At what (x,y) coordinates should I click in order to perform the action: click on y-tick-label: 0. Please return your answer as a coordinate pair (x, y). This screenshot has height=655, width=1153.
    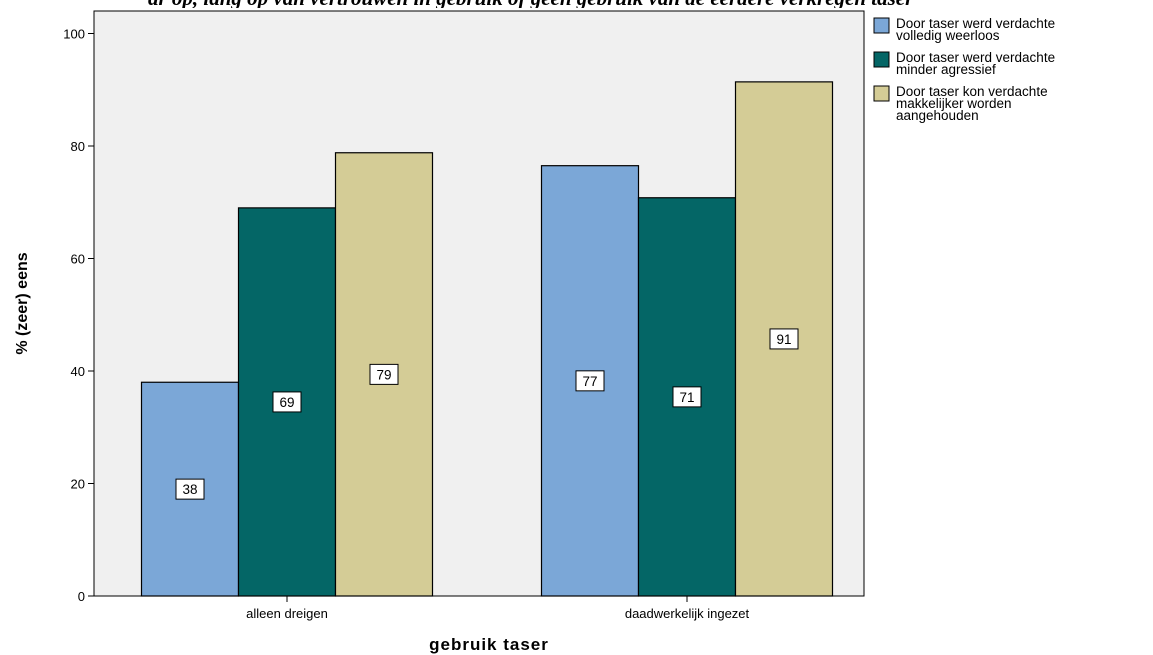
    Looking at the image, I should click on (81, 596).